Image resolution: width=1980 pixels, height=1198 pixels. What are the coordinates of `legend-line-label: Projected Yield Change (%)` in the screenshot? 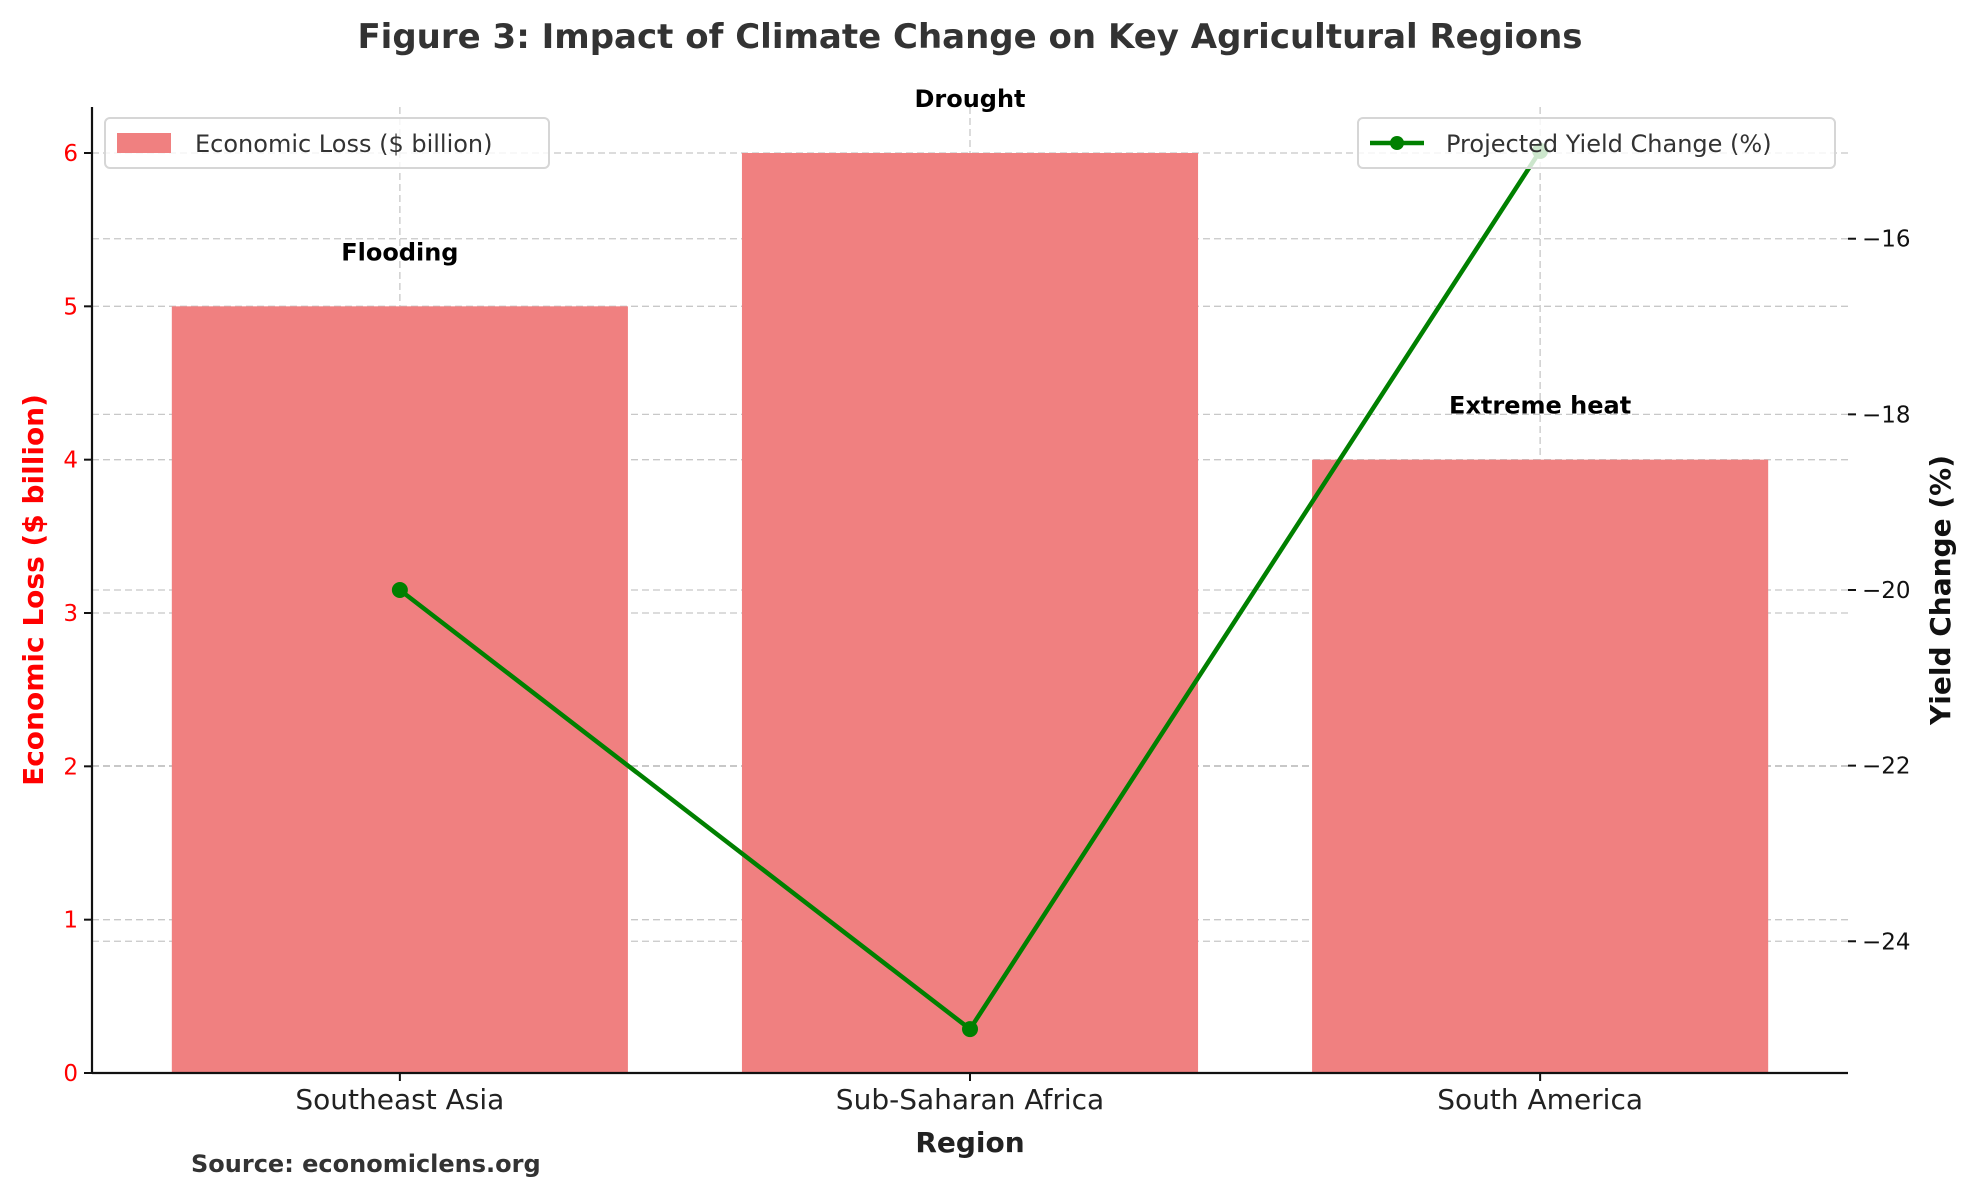 It's located at (1609, 144).